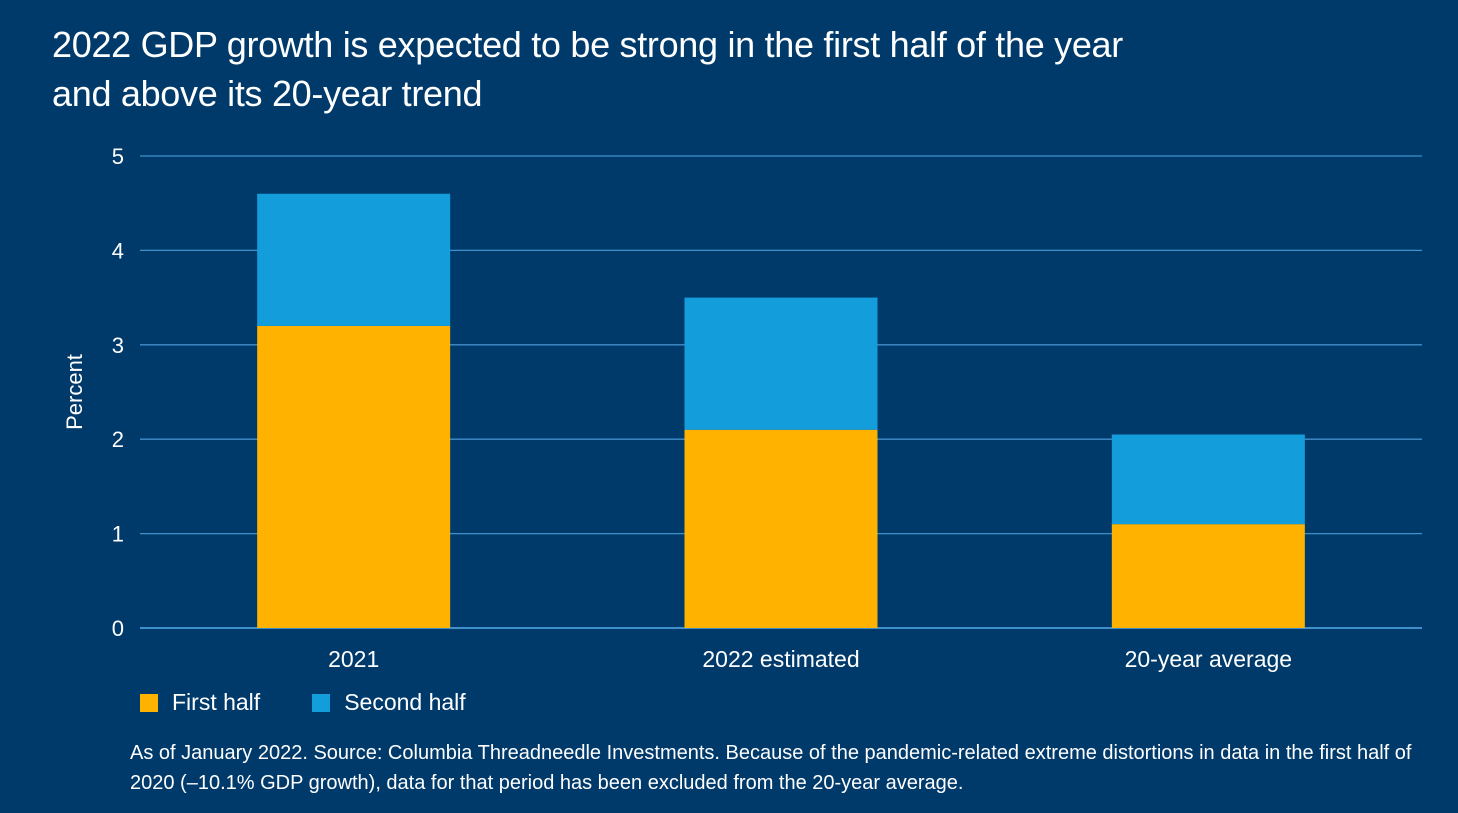 The image size is (1458, 813). What do you see at coordinates (118, 345) in the screenshot?
I see `y-tick-label-3: 3` at bounding box center [118, 345].